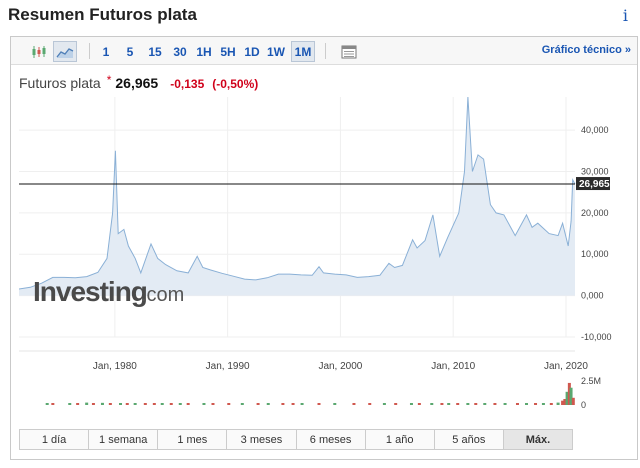 The height and width of the screenshot is (468, 640). What do you see at coordinates (453, 366) in the screenshot?
I see `x-tick-label: Jan, 2010` at bounding box center [453, 366].